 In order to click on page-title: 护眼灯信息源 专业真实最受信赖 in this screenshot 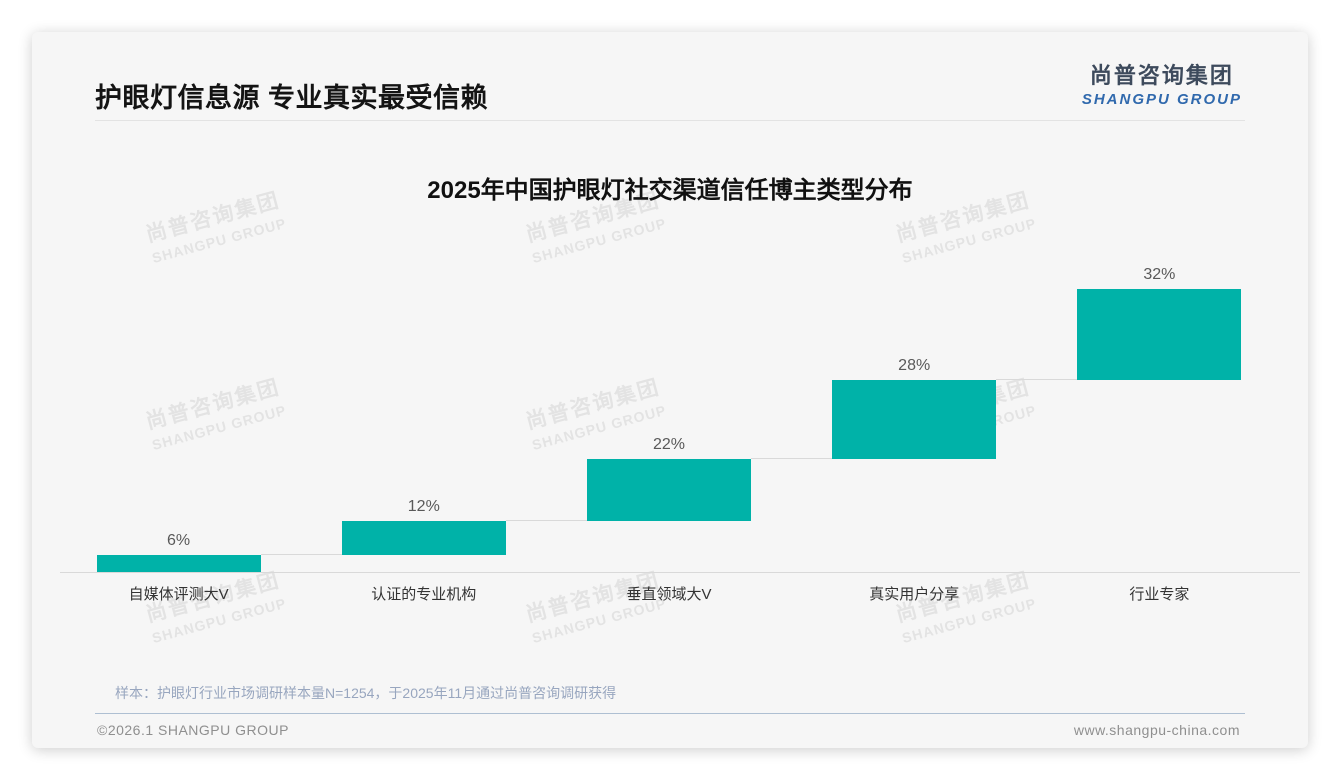, I will do `click(292, 98)`.